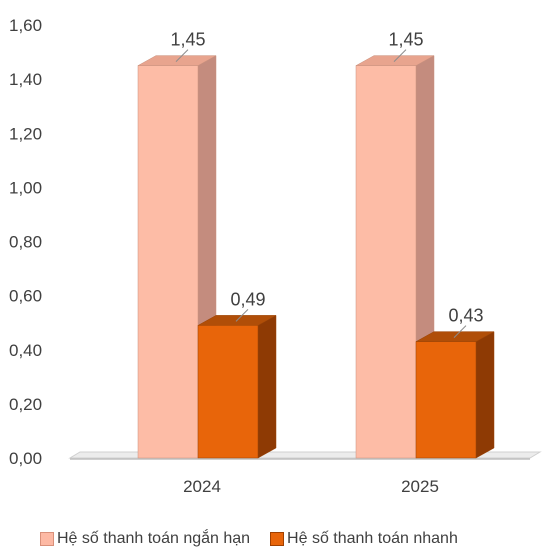  Describe the element at coordinates (154, 538) in the screenshot. I see `legend-label-short-term: Hệ số thanh toán ngắn hạn` at that location.